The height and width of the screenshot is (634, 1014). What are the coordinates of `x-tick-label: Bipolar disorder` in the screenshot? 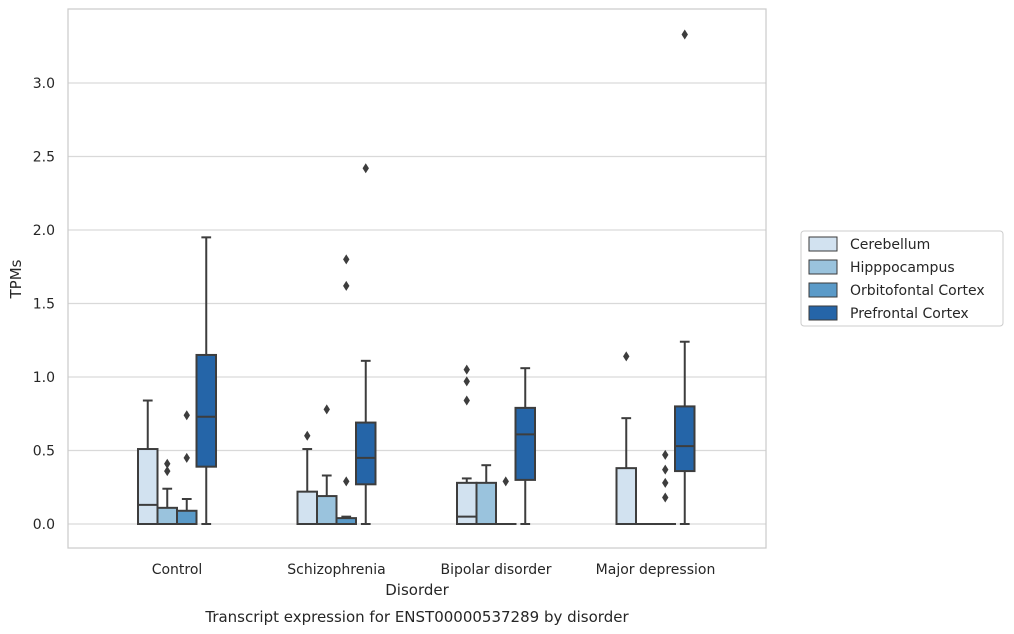 It's located at (495, 570).